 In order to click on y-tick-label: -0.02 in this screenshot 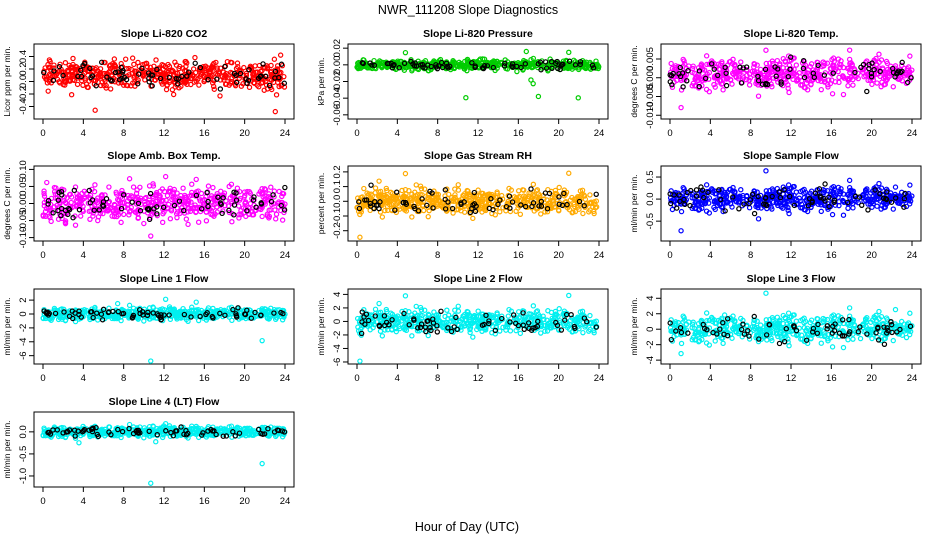, I will do `click(337, 82)`.